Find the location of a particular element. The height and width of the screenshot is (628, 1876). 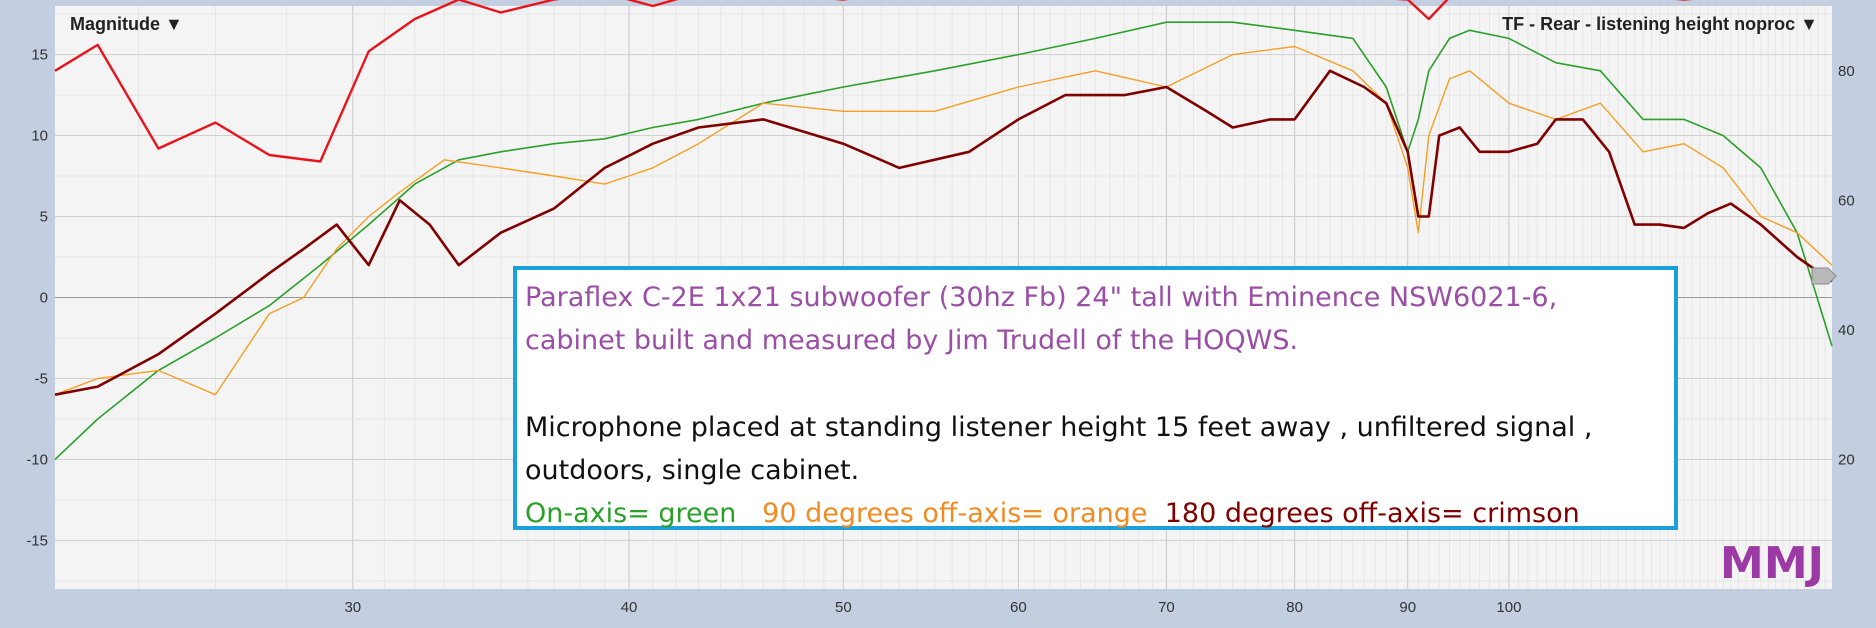

y-right-tick-label: 60 is located at coordinates (1846, 200).